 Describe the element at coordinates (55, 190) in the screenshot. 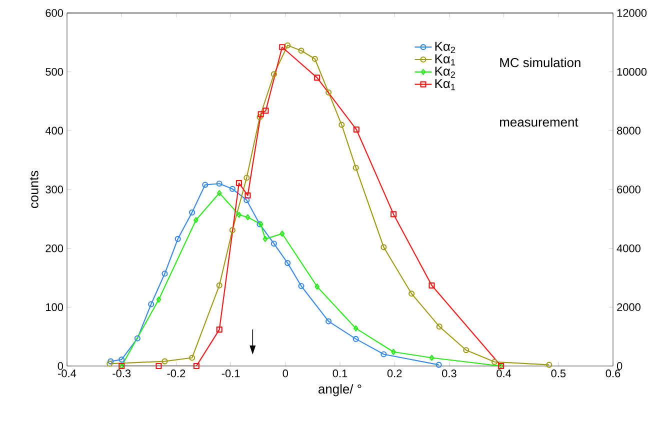

I see `y-tick-label: 300` at that location.